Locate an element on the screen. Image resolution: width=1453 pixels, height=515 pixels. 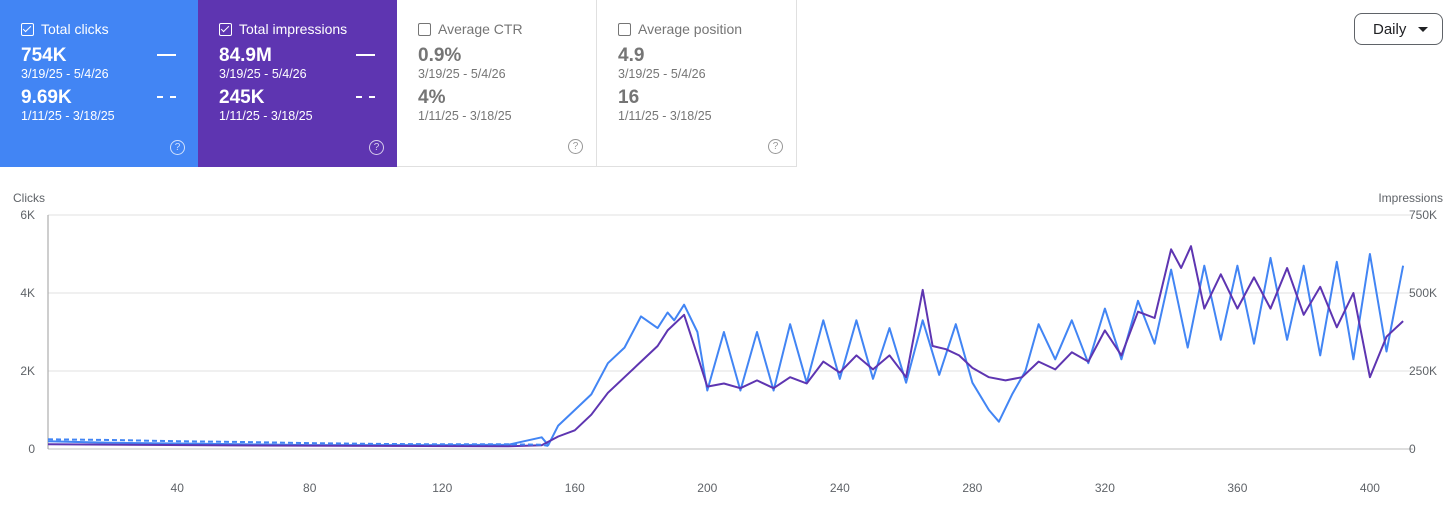
total-clicks-header: Total clicks is located at coordinates (98, 29).